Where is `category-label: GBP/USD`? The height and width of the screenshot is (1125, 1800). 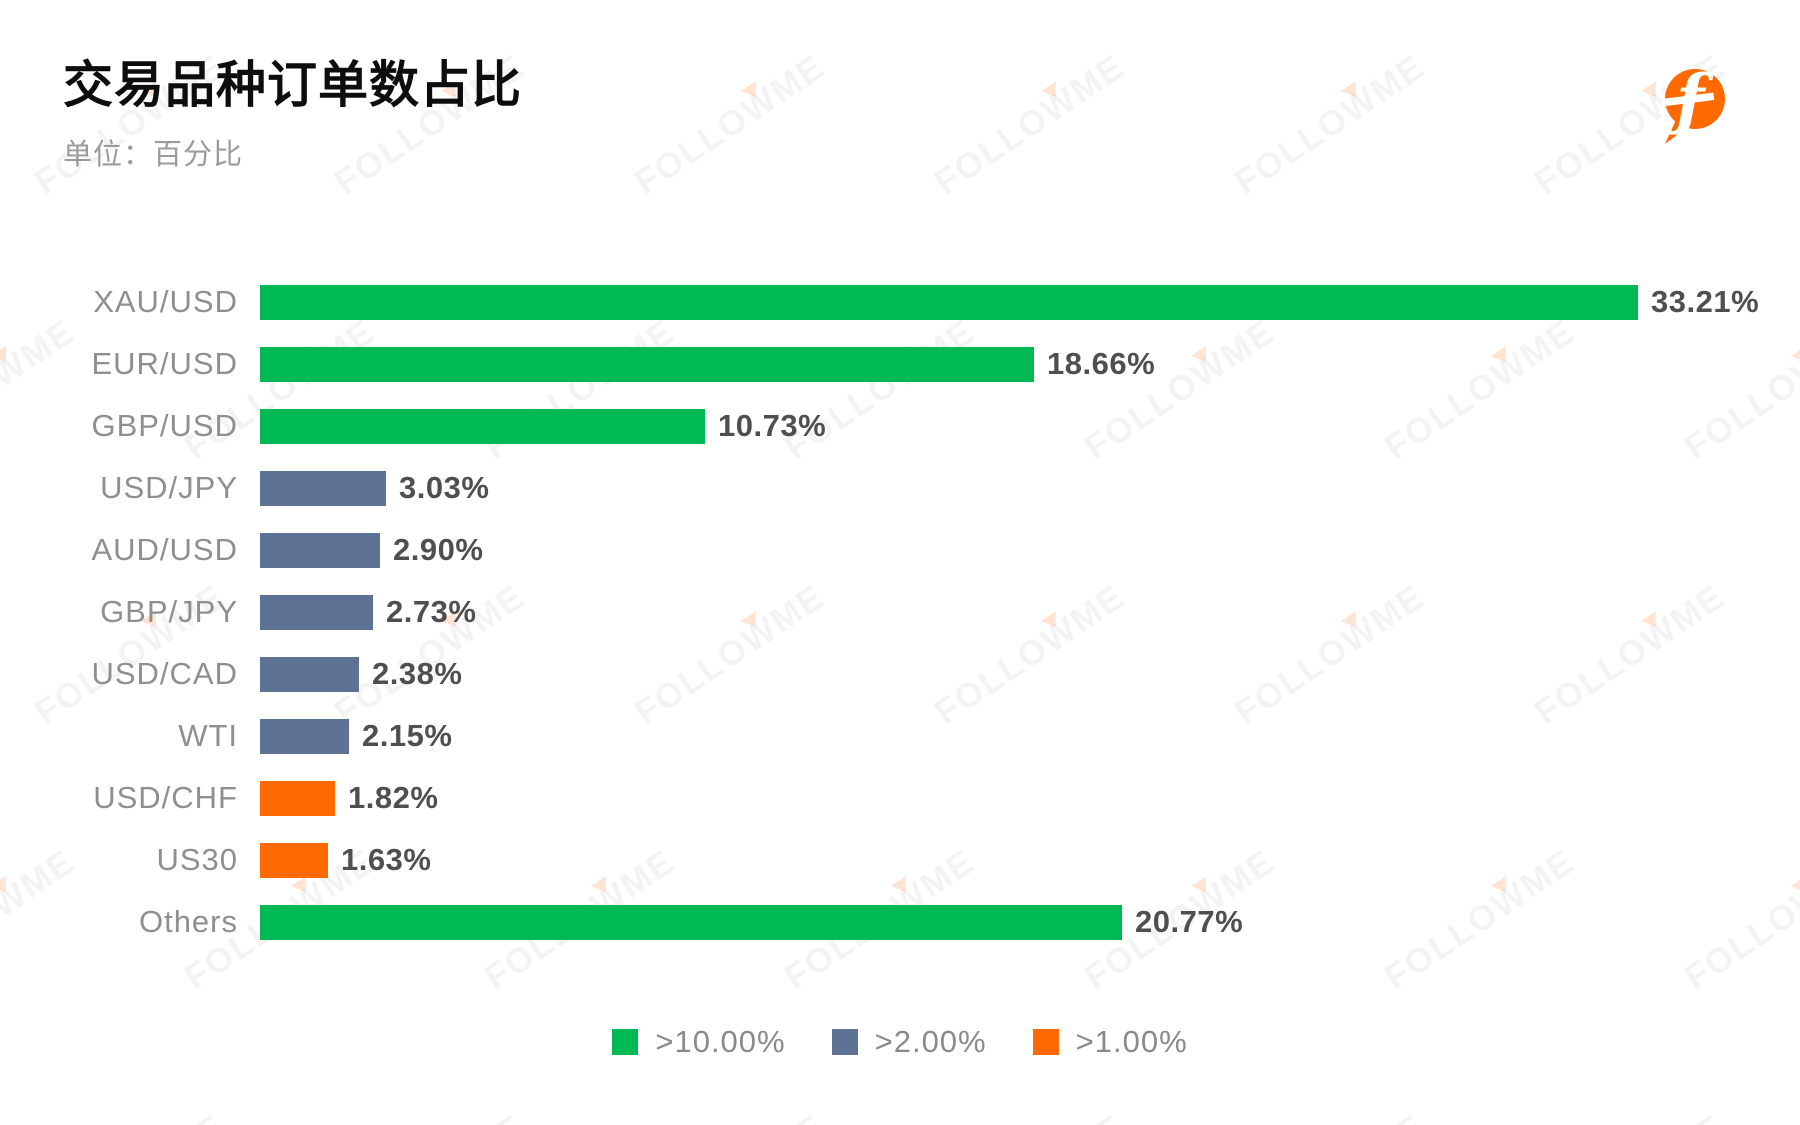 category-label: GBP/USD is located at coordinates (164, 425).